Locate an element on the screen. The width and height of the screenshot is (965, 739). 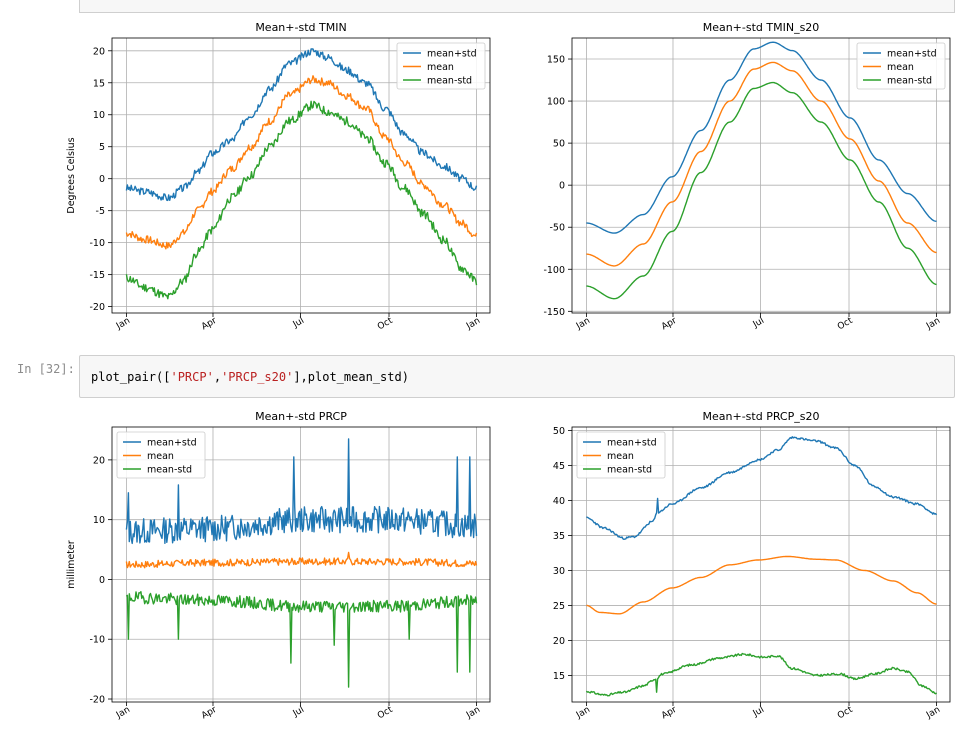
code-comma: , is located at coordinates (217, 377).